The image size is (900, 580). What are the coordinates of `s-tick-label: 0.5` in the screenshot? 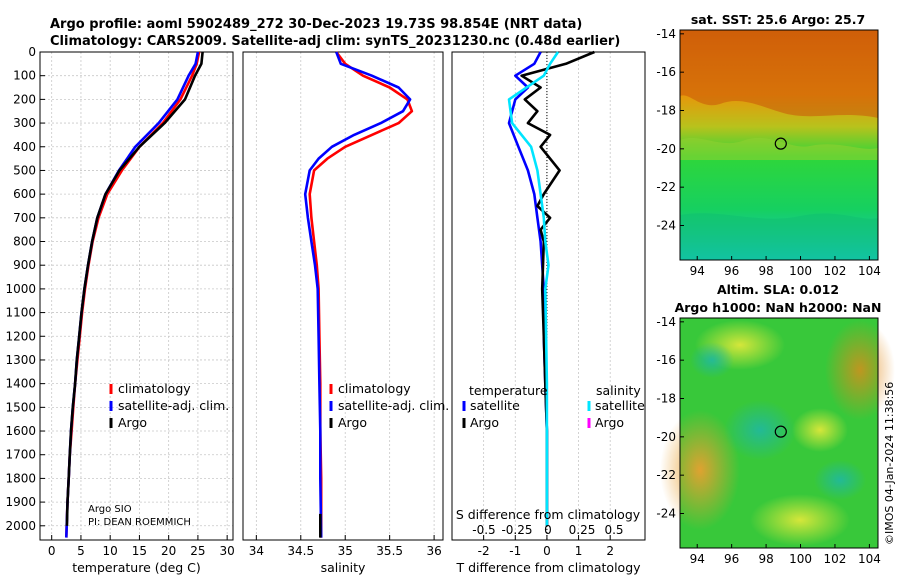 It's located at (613, 530).